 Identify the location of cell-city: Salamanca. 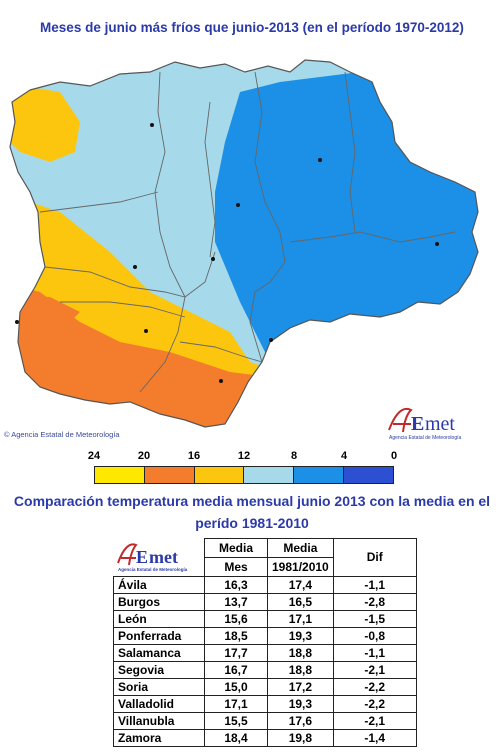
(159, 652).